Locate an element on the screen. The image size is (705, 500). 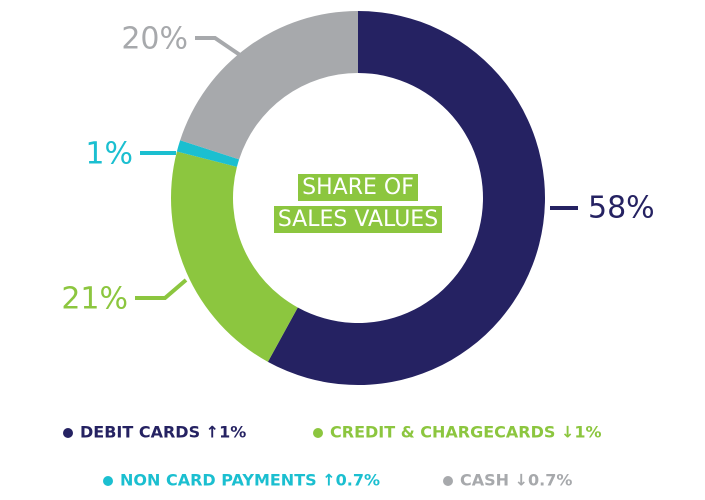
value-label: 20% is located at coordinates (154, 39).